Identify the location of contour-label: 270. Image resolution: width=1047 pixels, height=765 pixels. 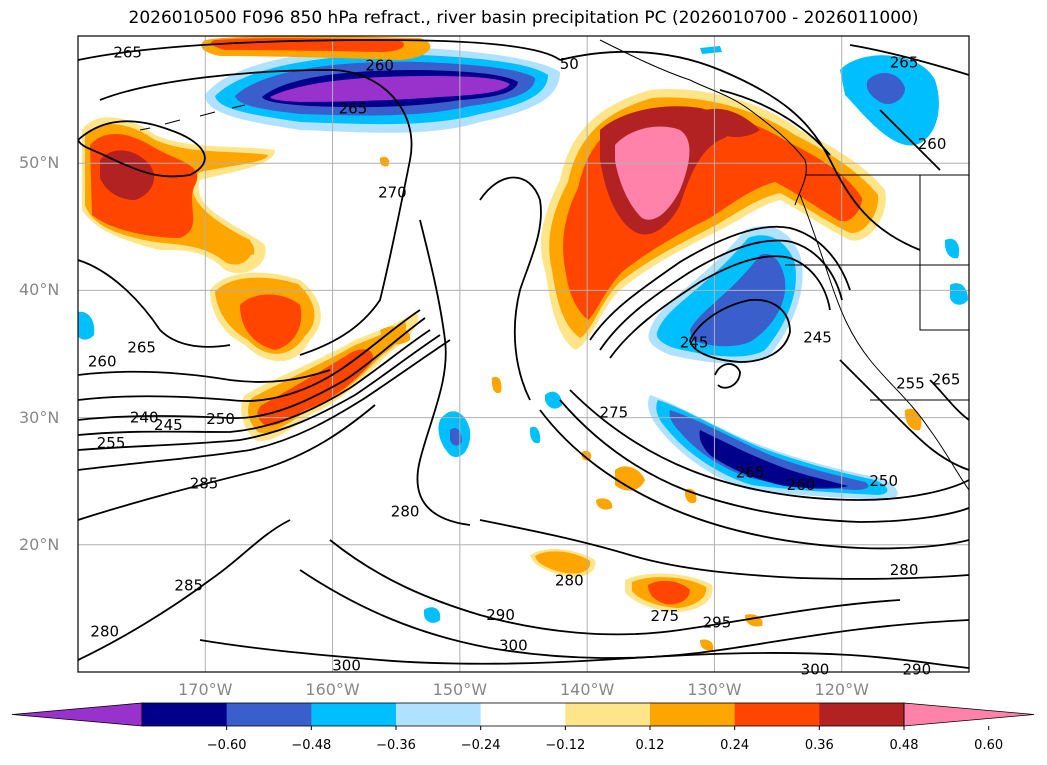
(392, 192).